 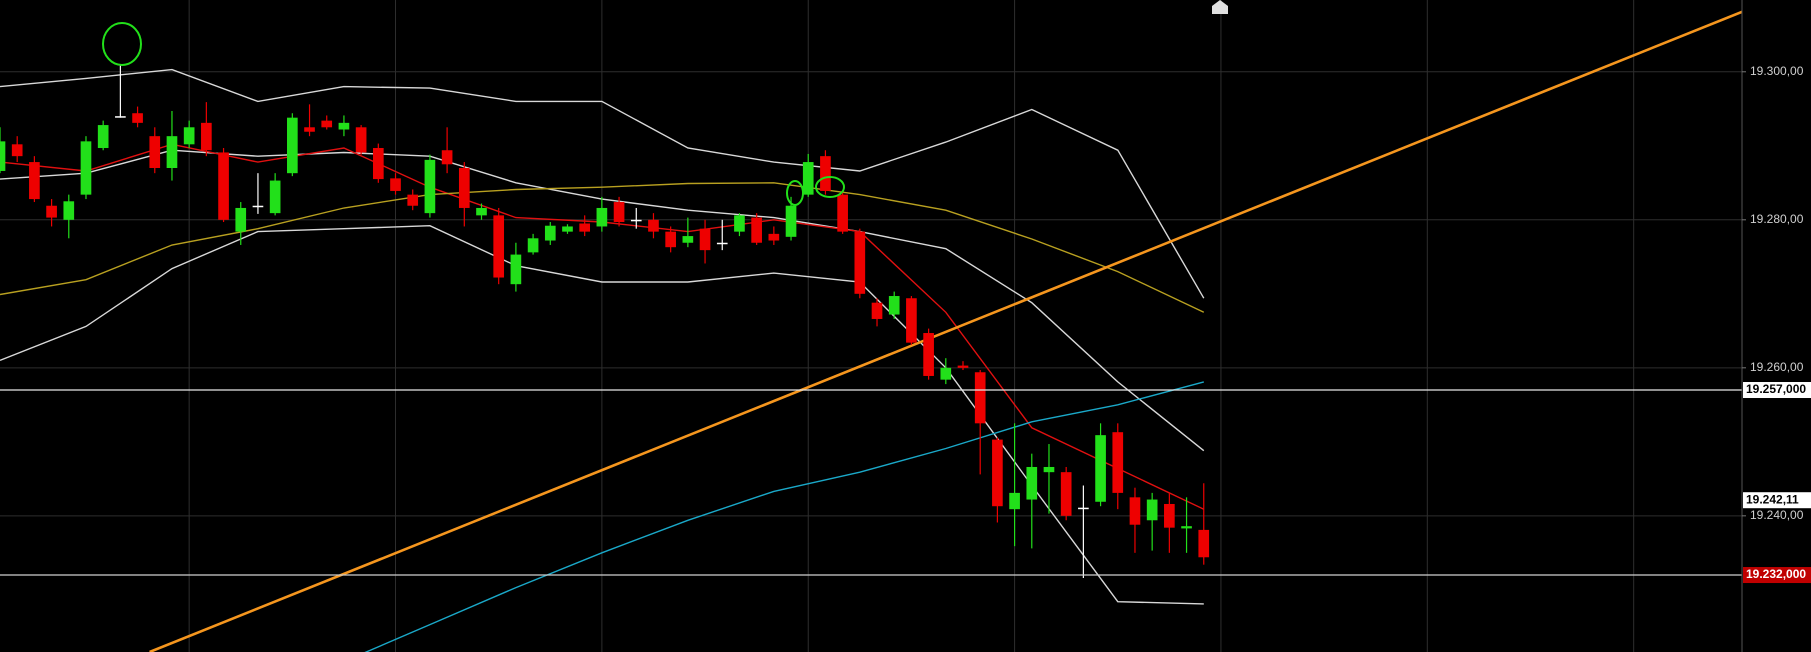 I want to click on price-label: 19.257,000, so click(x=1776, y=389).